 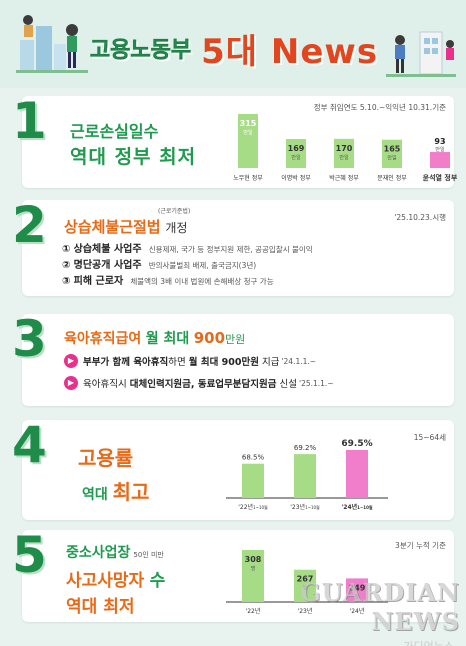 What do you see at coordinates (176, 228) in the screenshot?
I see `section-title-suffix: 개정` at bounding box center [176, 228].